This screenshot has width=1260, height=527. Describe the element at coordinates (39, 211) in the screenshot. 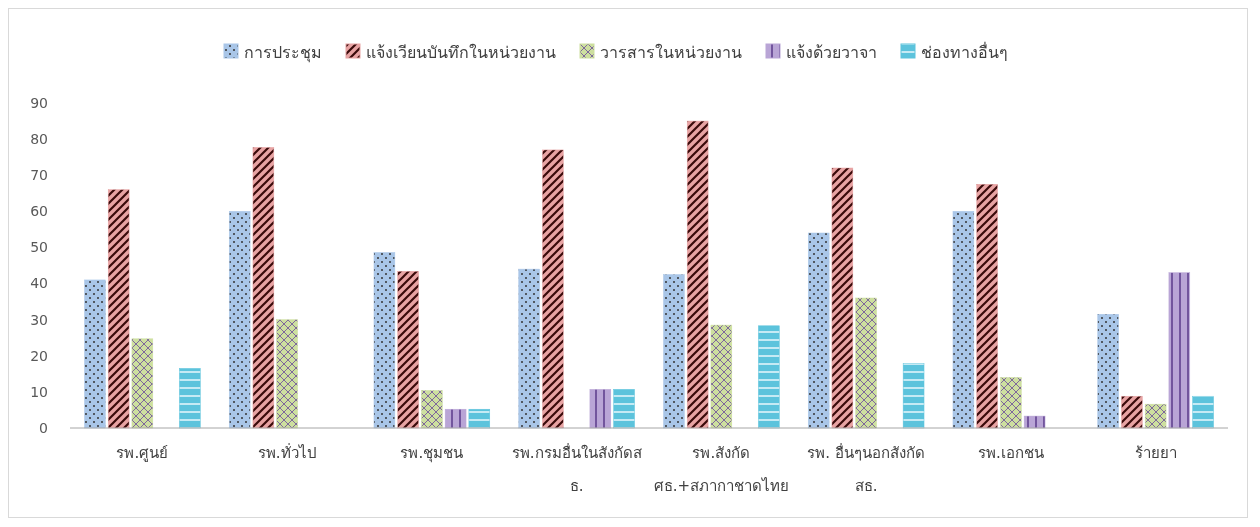

I see `y-tick-label: 60` at that location.